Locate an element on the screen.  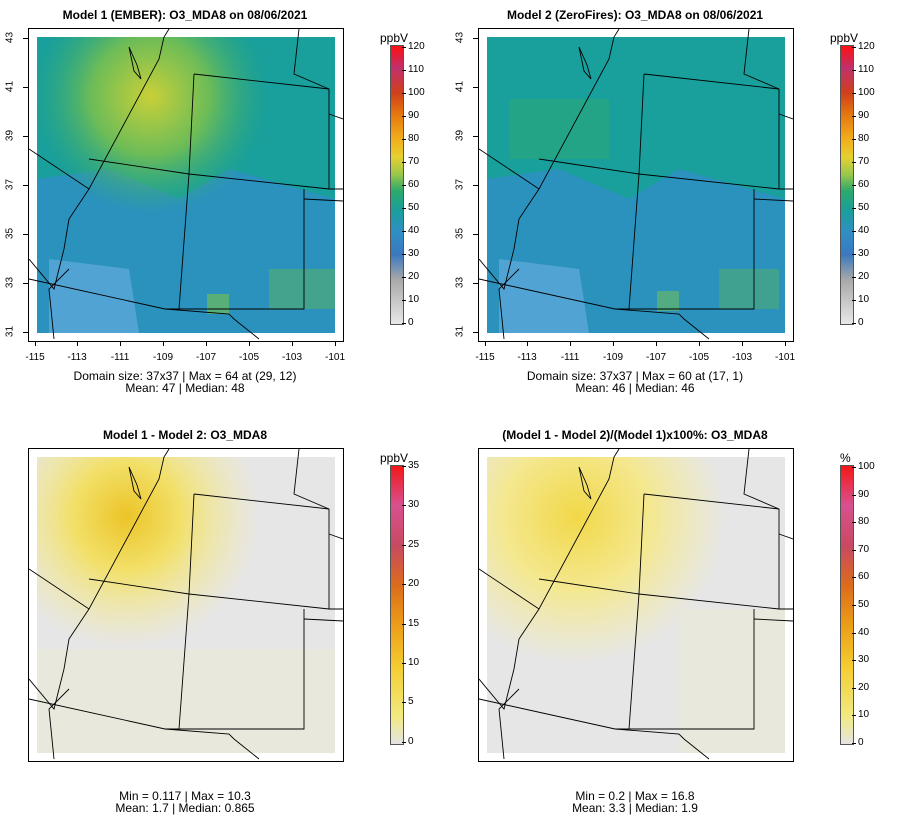
percent-difference-map is located at coordinates (636, 604).